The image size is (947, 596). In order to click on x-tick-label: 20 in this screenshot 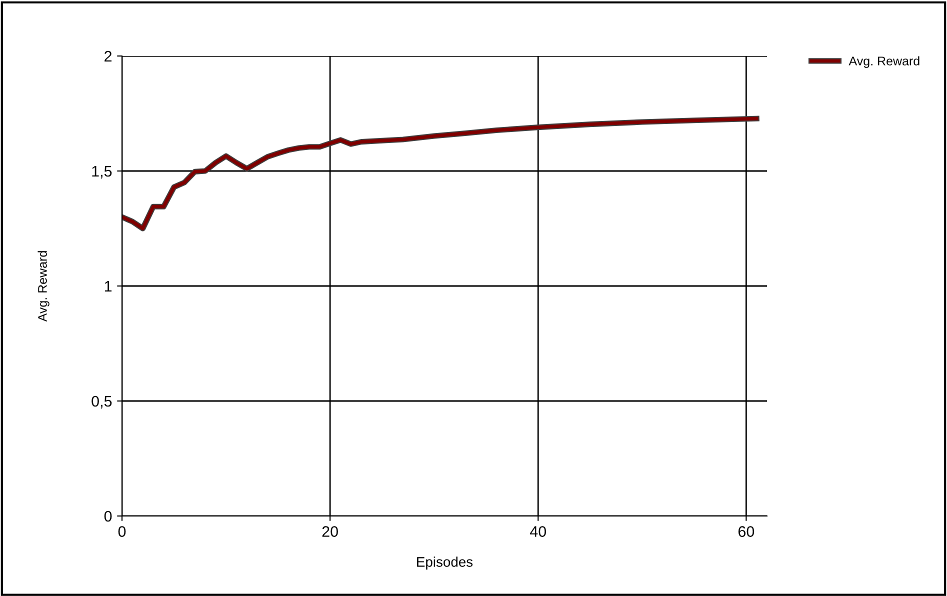, I will do `click(330, 531)`.